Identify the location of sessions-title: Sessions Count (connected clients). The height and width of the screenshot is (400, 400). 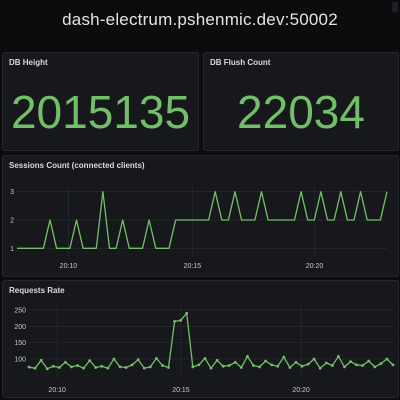
(77, 165).